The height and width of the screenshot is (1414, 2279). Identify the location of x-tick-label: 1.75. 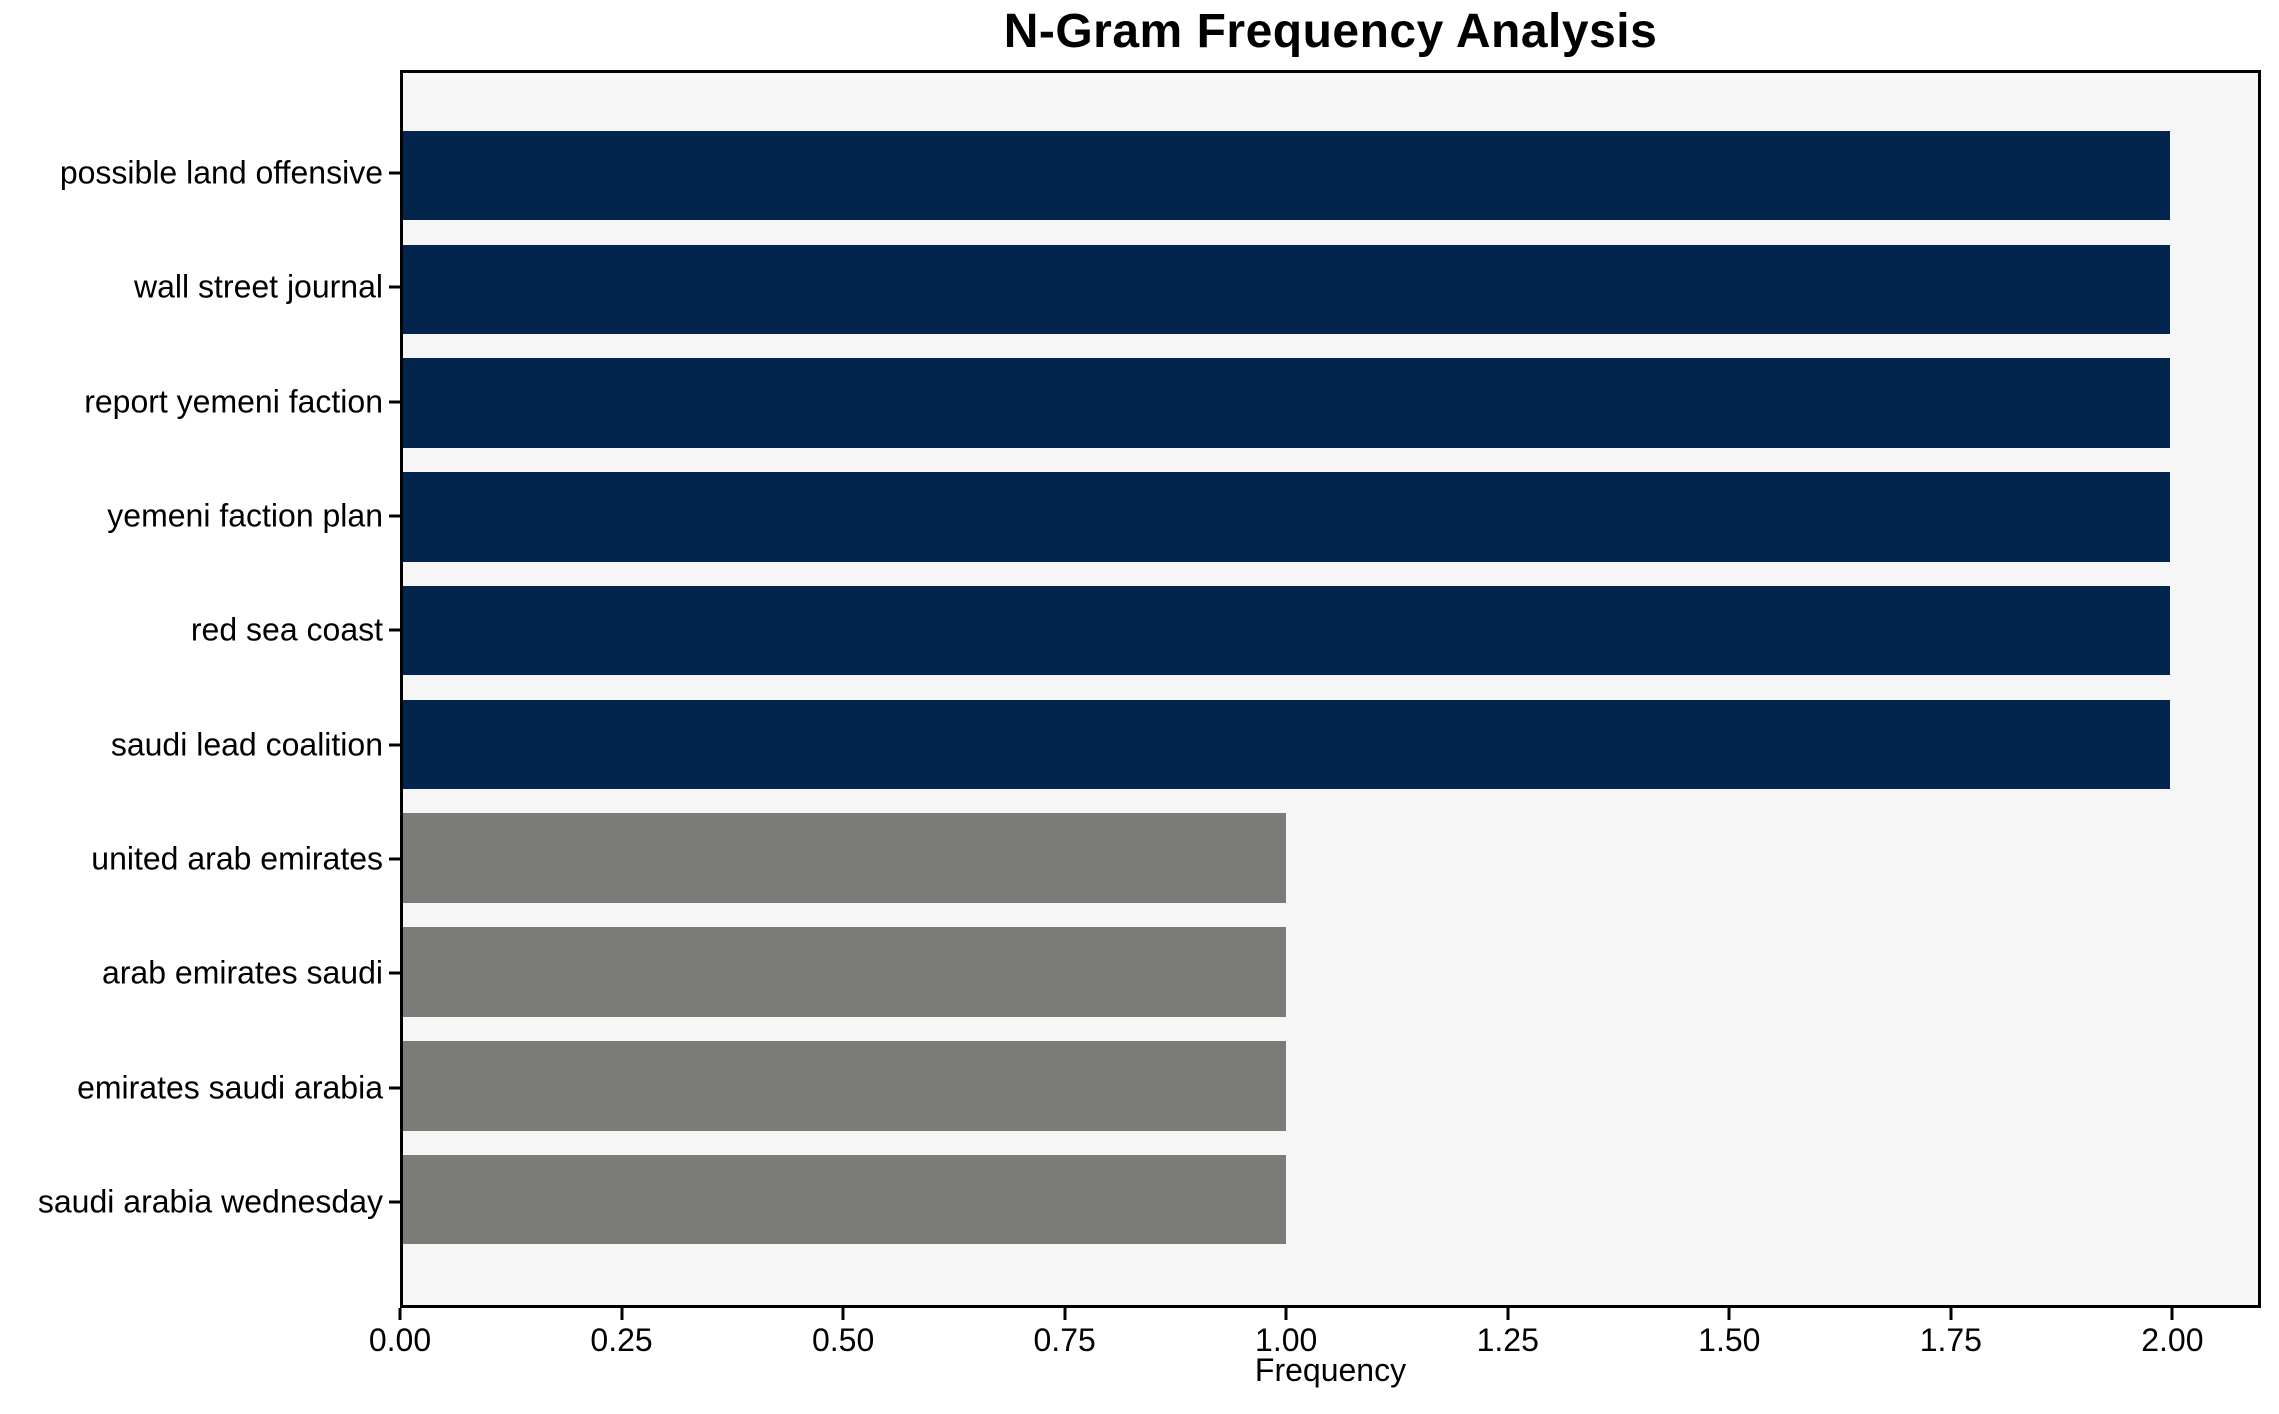
(1950, 1340).